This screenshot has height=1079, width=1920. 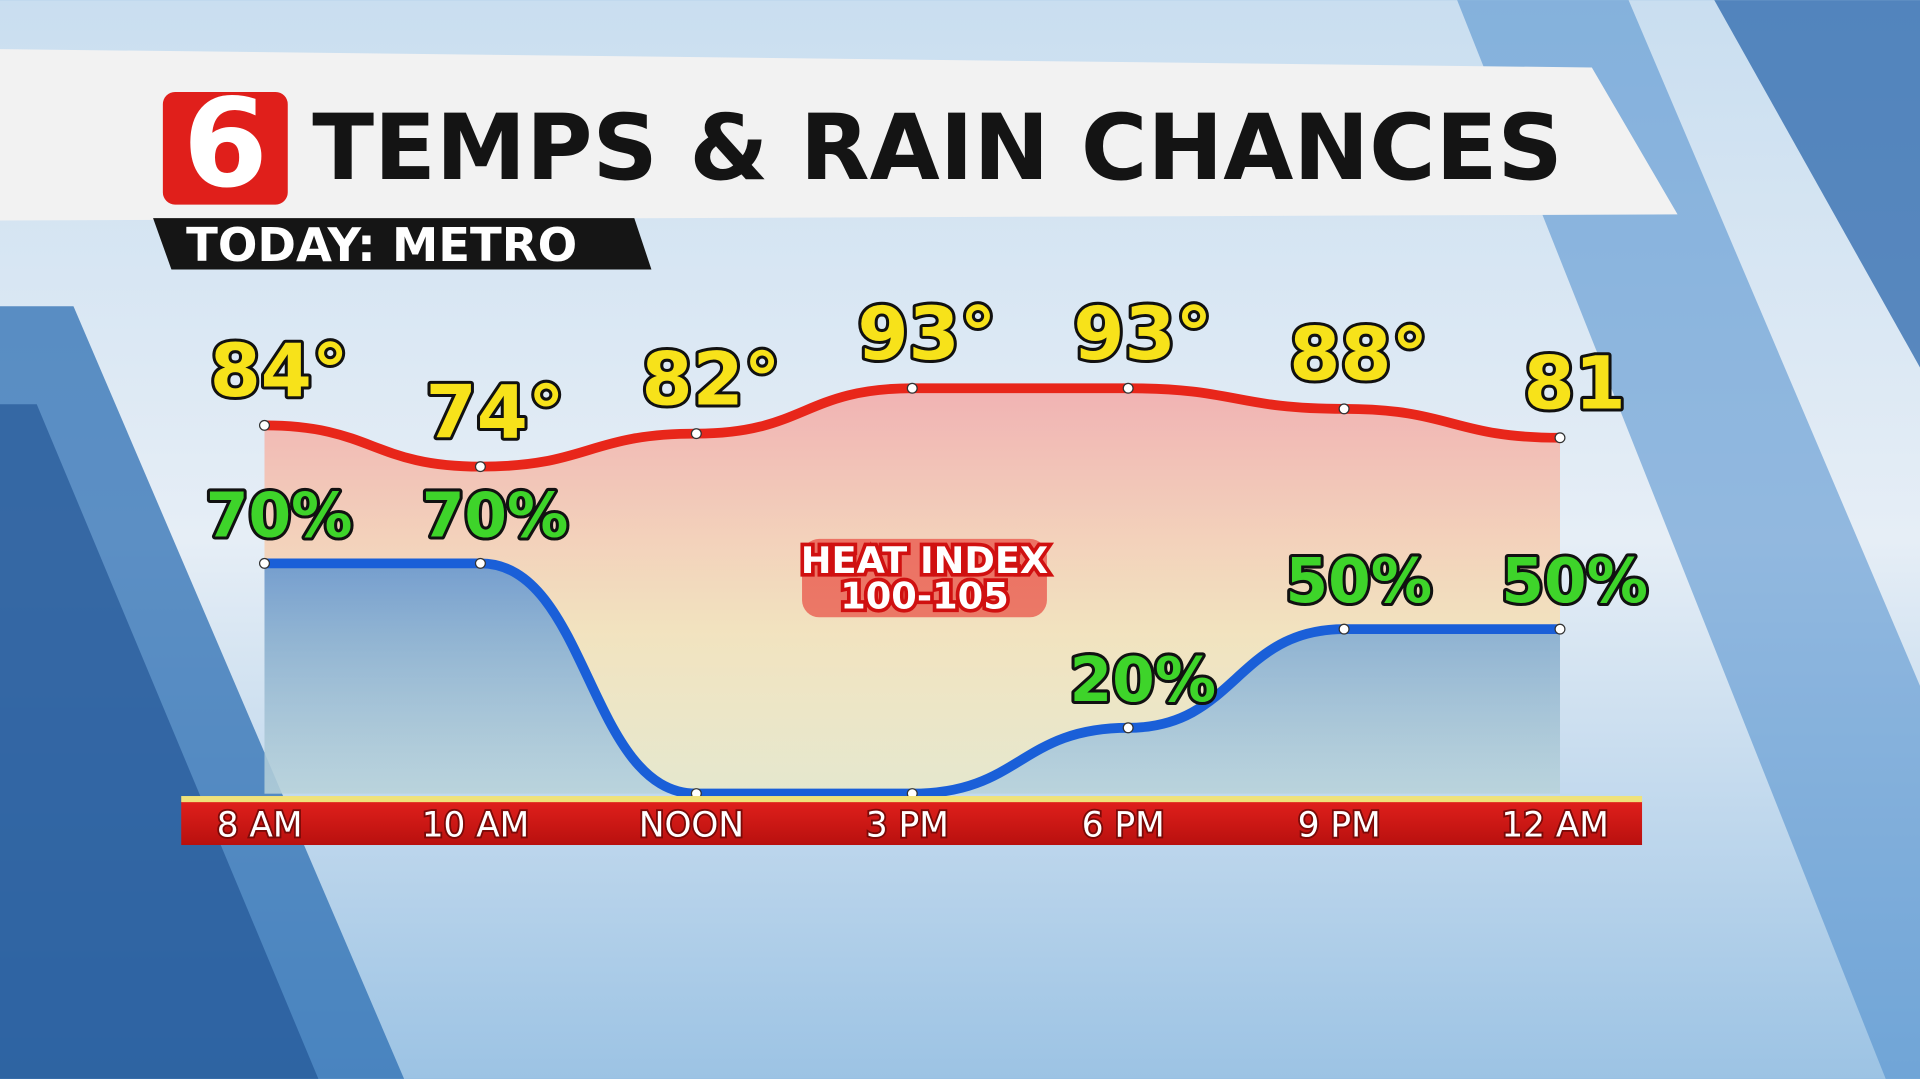 I want to click on x-tick-label: NOON, so click(x=691, y=825).